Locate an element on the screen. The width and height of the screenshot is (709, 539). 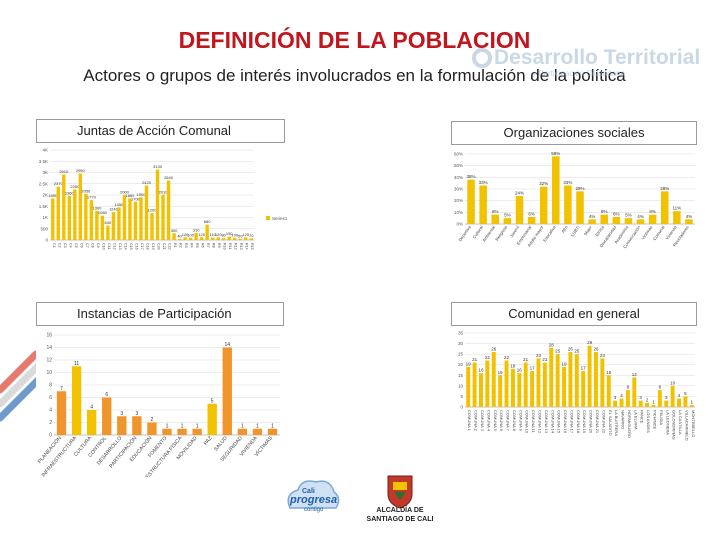
y-tick-label: 2K is located at coordinates (45, 195).